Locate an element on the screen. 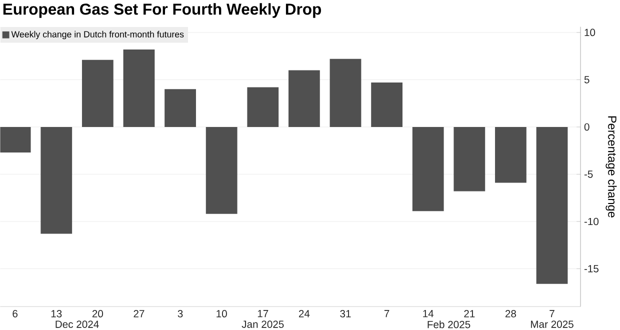 The height and width of the screenshot is (330, 620). x-tick-label: 27 is located at coordinates (139, 314).